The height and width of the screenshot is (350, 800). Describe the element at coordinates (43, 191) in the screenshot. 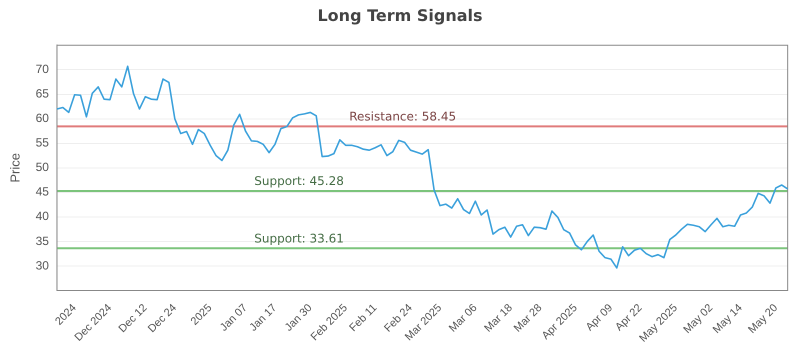

I see `y-tick-label: 45` at that location.